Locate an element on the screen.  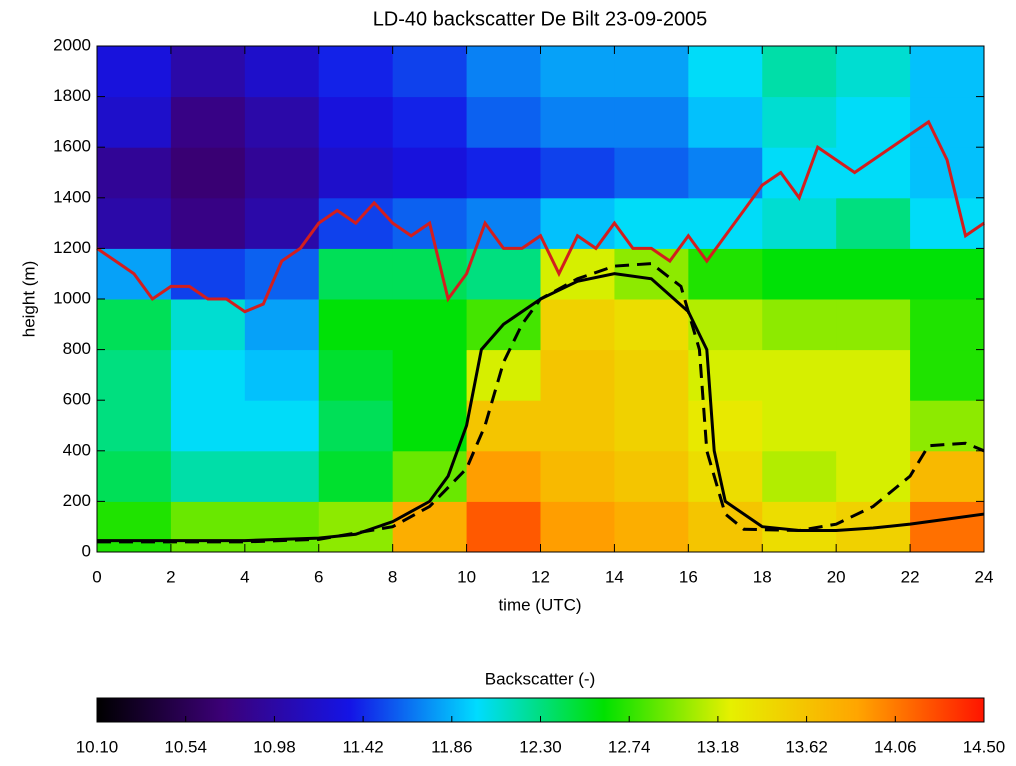
y-tick-label: 600 is located at coordinates (77, 399).